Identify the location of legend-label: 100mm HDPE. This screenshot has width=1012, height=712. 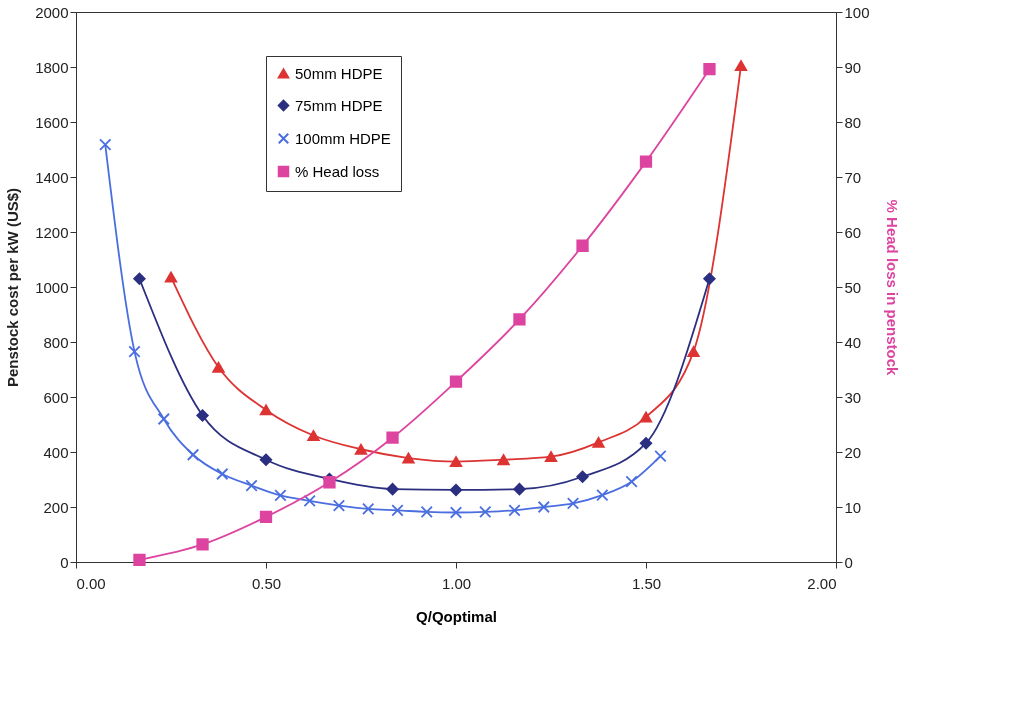
(343, 138).